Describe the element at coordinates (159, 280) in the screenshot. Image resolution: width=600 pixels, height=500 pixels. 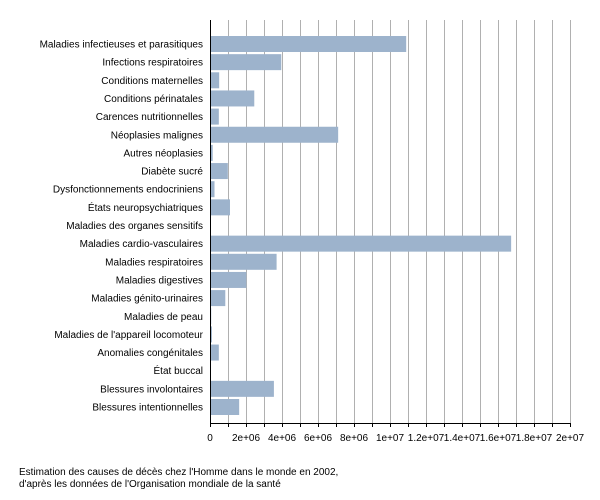
I see `category-label: Maladies digestives` at that location.